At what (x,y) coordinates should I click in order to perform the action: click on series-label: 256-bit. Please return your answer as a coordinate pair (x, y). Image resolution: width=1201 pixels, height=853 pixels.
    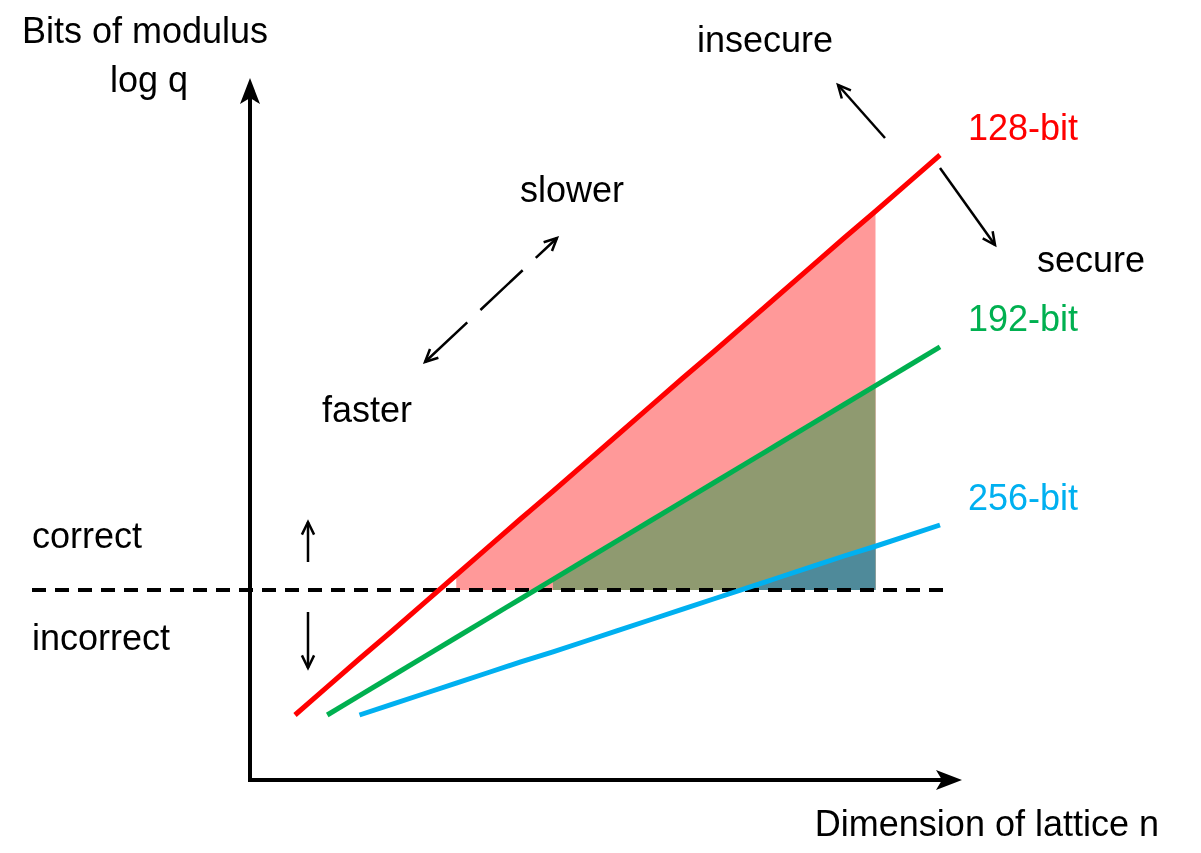
    Looking at the image, I should click on (1023, 497).